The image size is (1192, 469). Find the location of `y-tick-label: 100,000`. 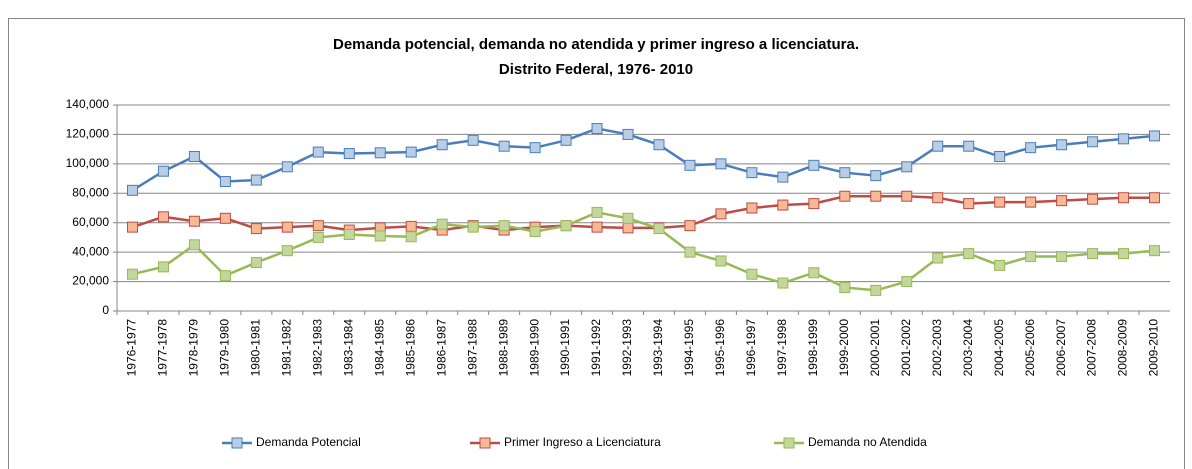

y-tick-label: 100,000 is located at coordinates (88, 163).